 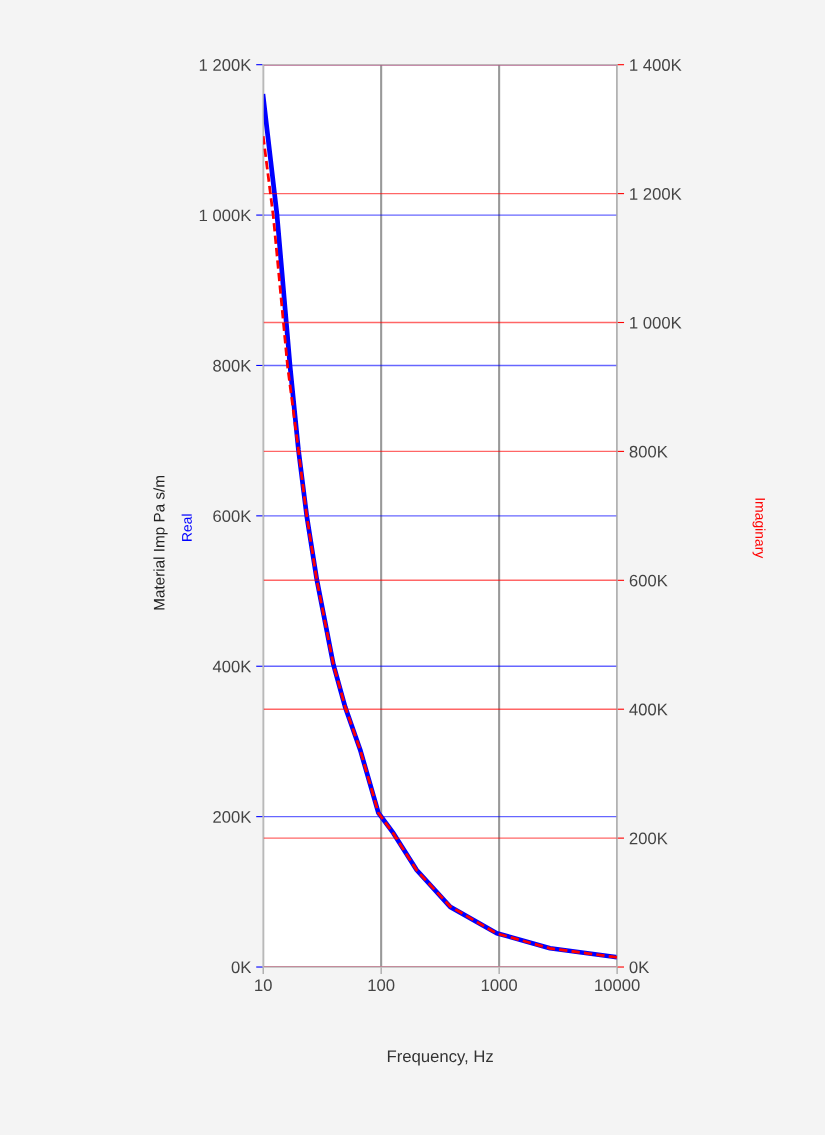 I want to click on y-tick-label: 1 000K, so click(x=225, y=215).